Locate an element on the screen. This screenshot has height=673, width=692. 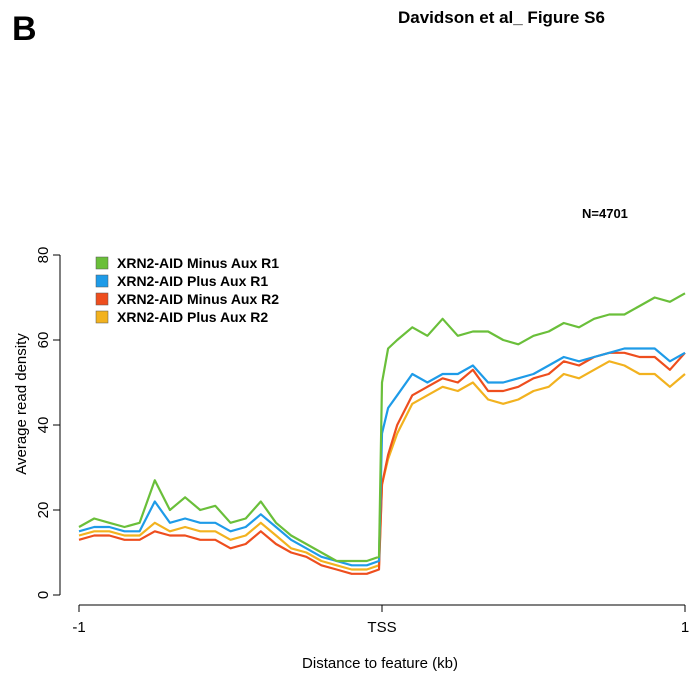
panel-label: B is located at coordinates (24, 29).